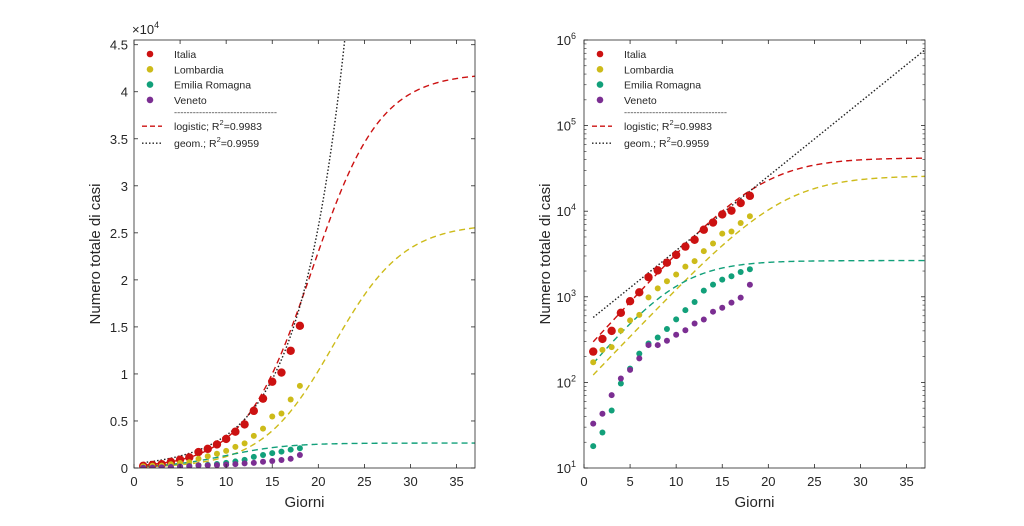  I want to click on y-tick-label: 10⁶, so click(566, 39).